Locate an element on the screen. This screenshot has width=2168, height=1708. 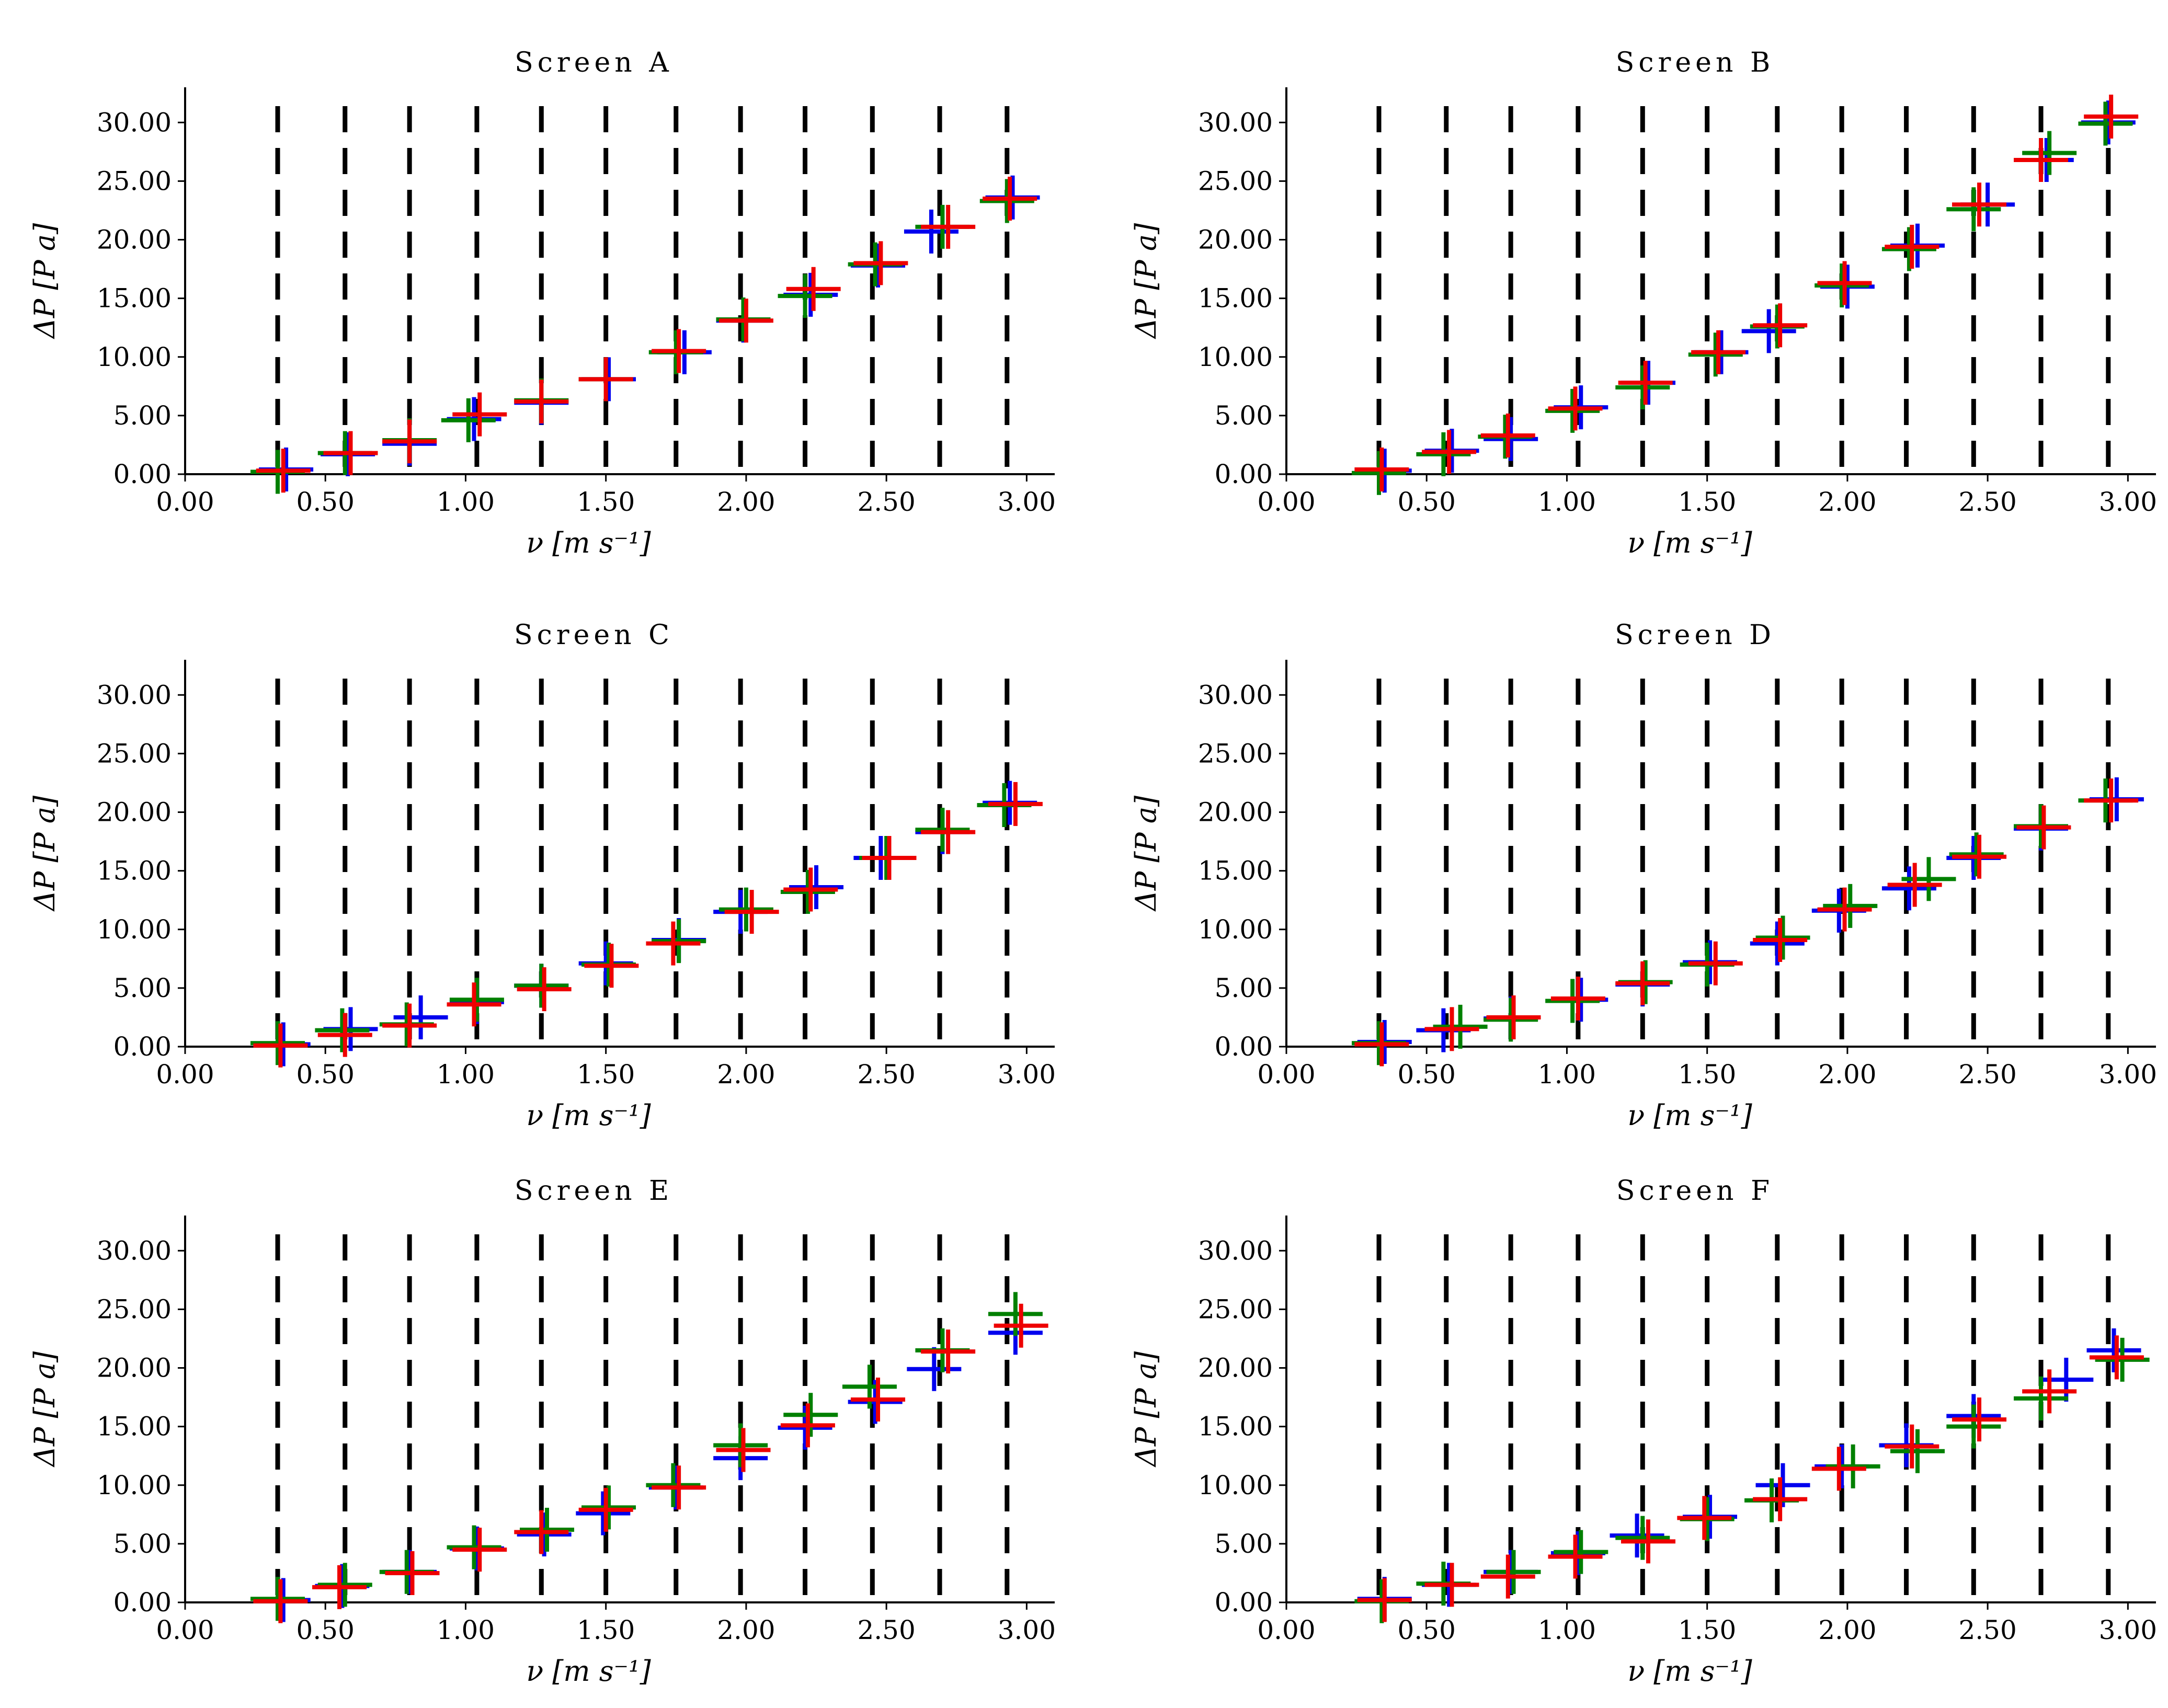
x-tick-label: 0.00 is located at coordinates (1286, 502).